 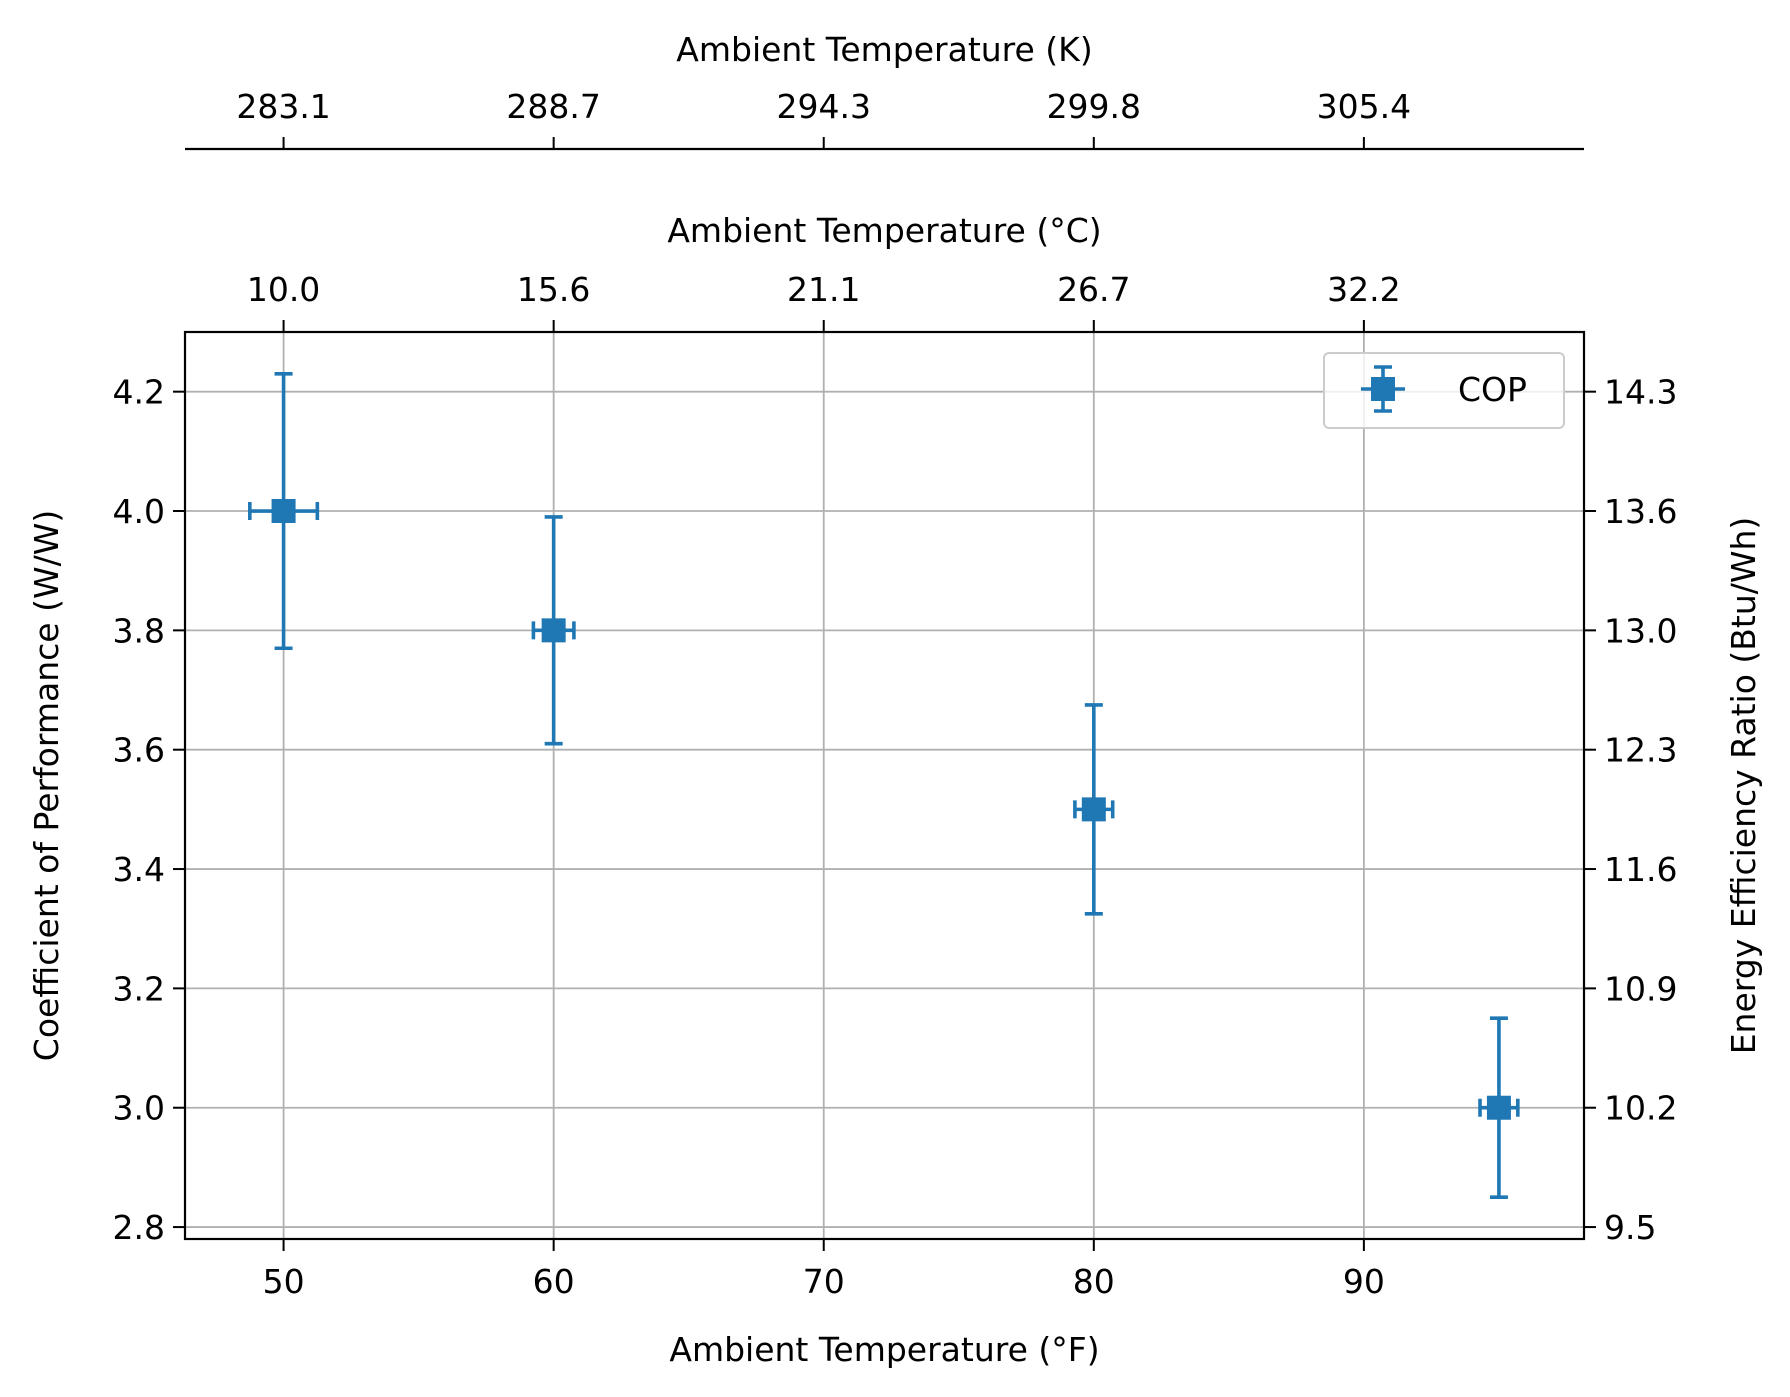 What do you see at coordinates (139, 1227) in the screenshot?
I see `y-tick-label: 2.8` at bounding box center [139, 1227].